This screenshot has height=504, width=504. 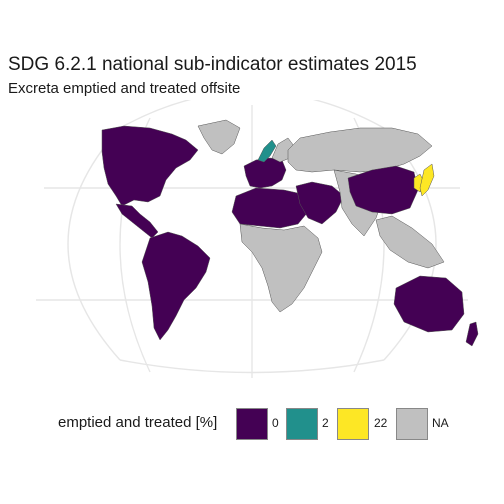 I want to click on region-japan, so click(x=427, y=180).